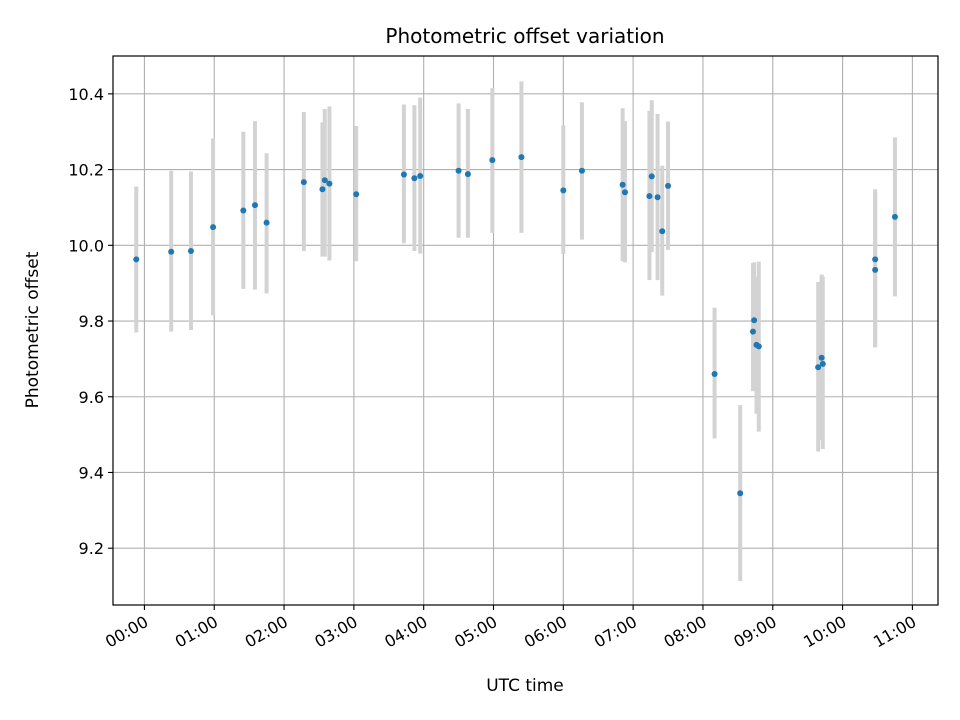  I want to click on y-tick-label: 9.2, so click(91, 548).